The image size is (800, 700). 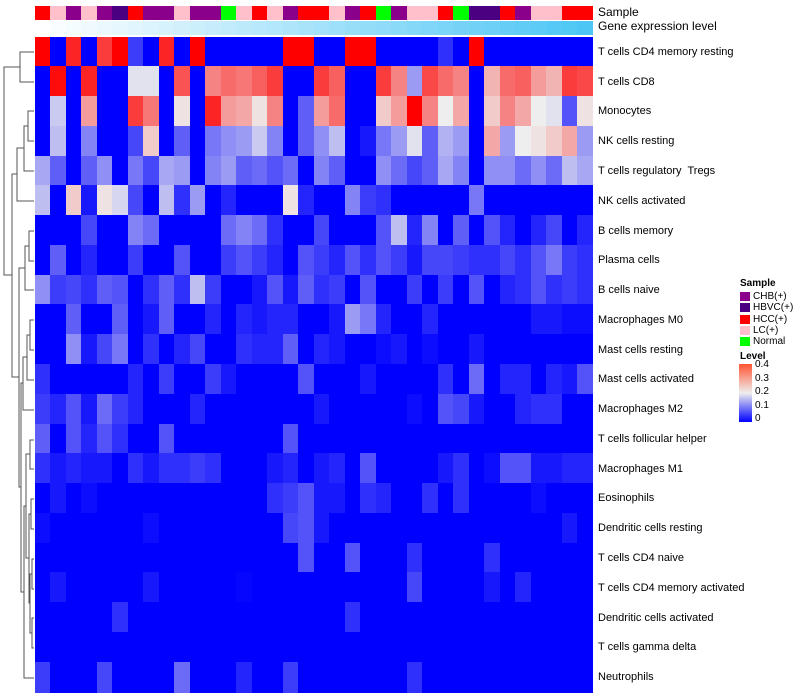 What do you see at coordinates (763, 319) in the screenshot?
I see `sample-legend-item: HCC(+)` at bounding box center [763, 319].